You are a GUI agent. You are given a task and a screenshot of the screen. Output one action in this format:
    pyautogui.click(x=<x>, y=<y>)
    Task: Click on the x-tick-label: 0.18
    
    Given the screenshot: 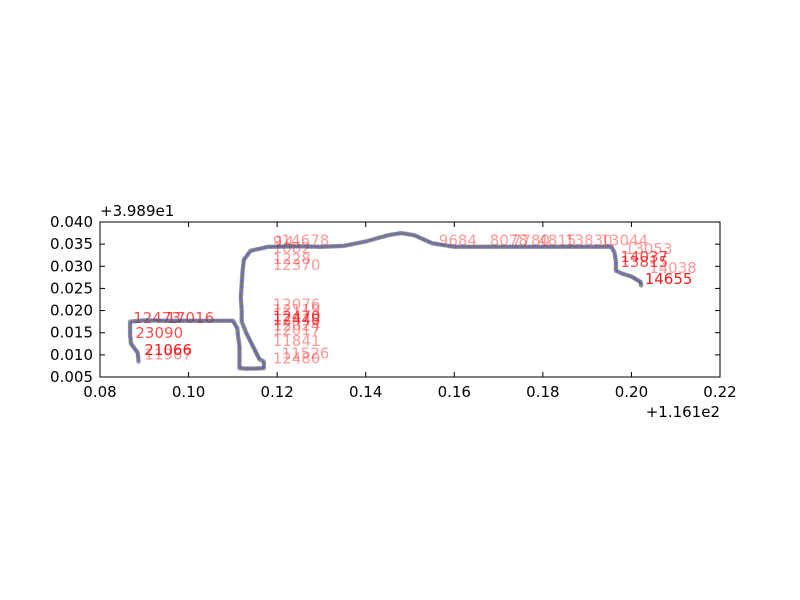 What is the action you would take?
    pyautogui.click(x=542, y=392)
    